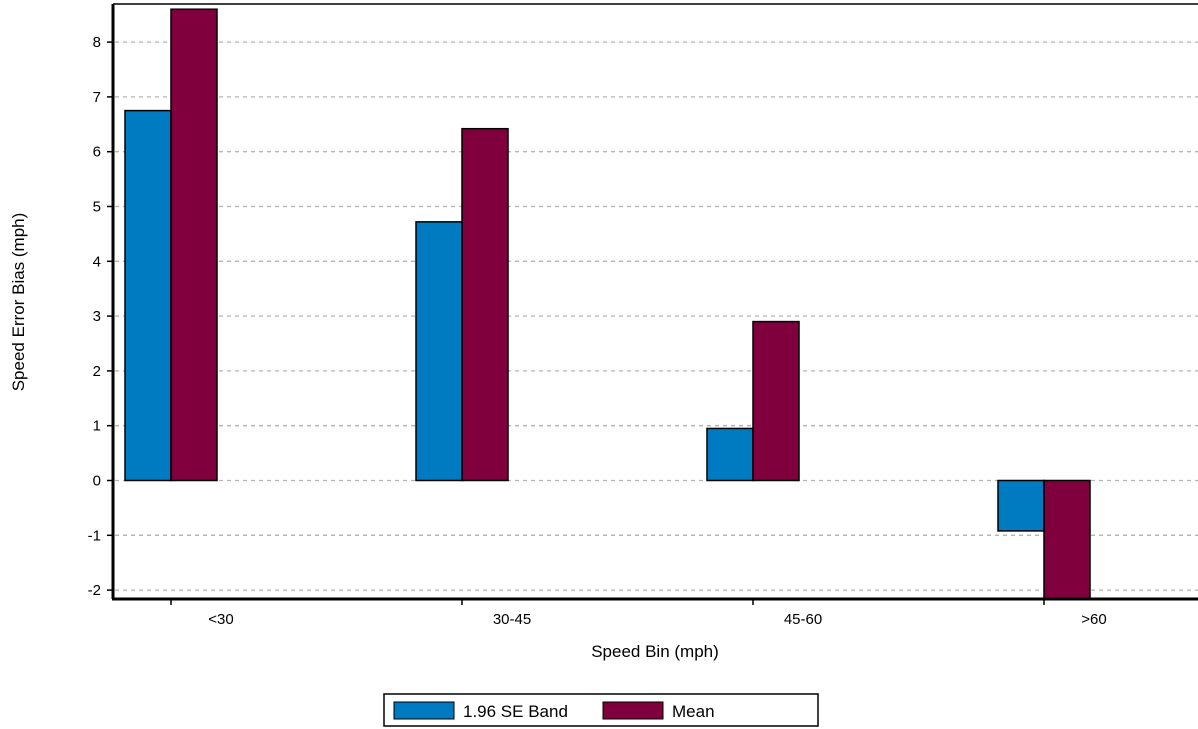  Describe the element at coordinates (97, 371) in the screenshot. I see `y-tick-label: 2` at that location.